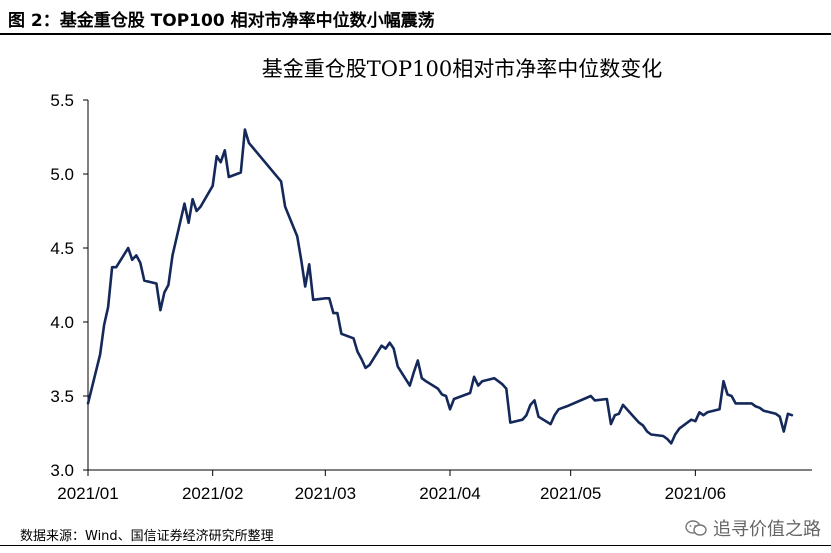 Image resolution: width=831 pixels, height=553 pixels. I want to click on y-tick-label: 3.0, so click(62, 470).